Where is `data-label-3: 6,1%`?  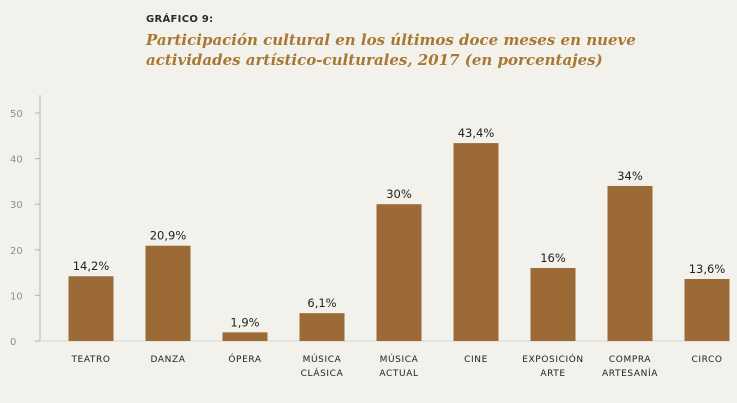
data-label-3: 6,1% is located at coordinates (321, 303).